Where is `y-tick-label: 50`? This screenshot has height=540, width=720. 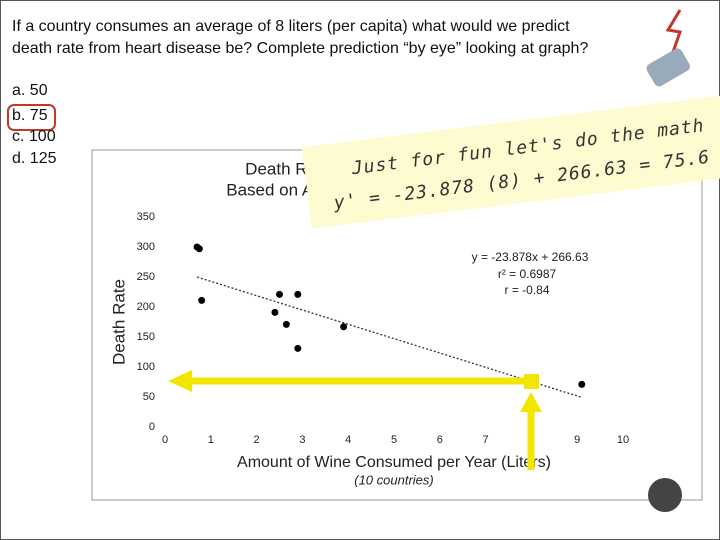 y-tick-label: 50 is located at coordinates (149, 397).